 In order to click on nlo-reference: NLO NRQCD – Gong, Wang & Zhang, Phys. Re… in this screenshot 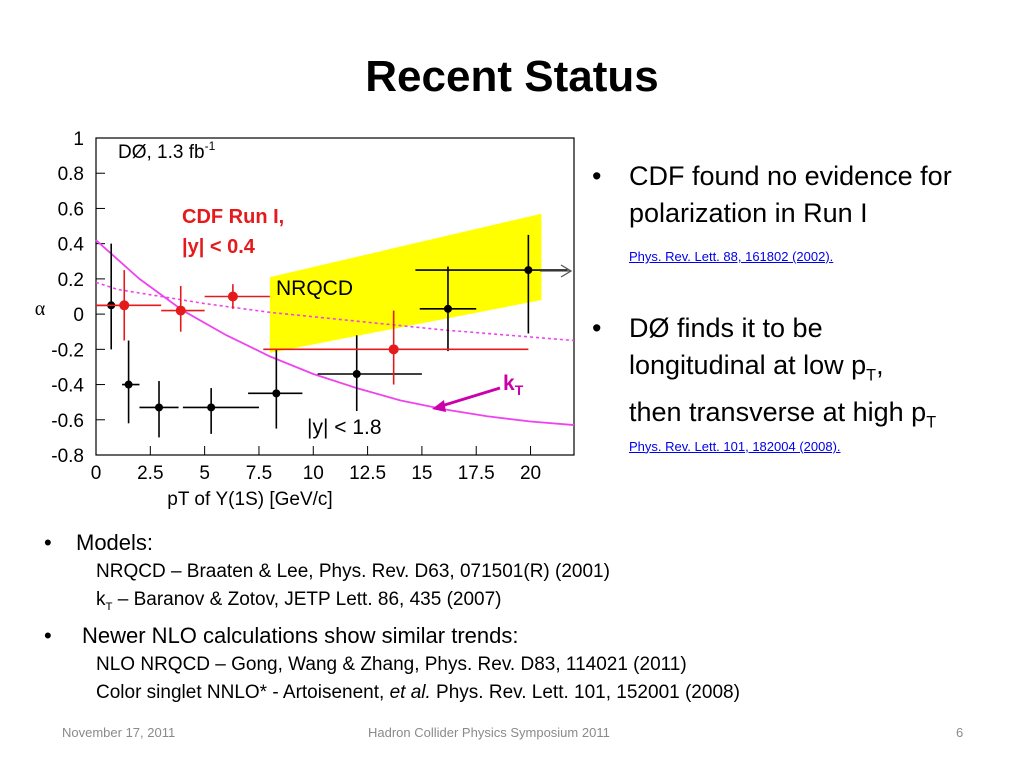, I will do `click(391, 664)`.